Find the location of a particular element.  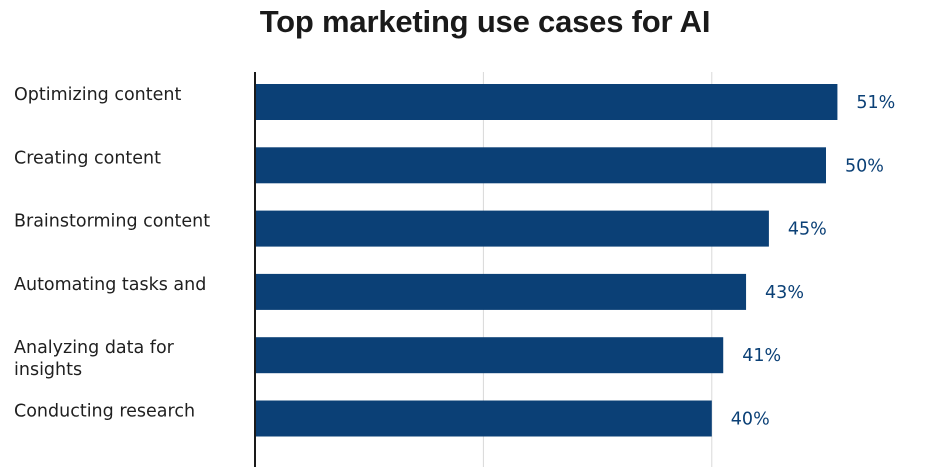

category-label-line: Conducting research is located at coordinates (104, 412).